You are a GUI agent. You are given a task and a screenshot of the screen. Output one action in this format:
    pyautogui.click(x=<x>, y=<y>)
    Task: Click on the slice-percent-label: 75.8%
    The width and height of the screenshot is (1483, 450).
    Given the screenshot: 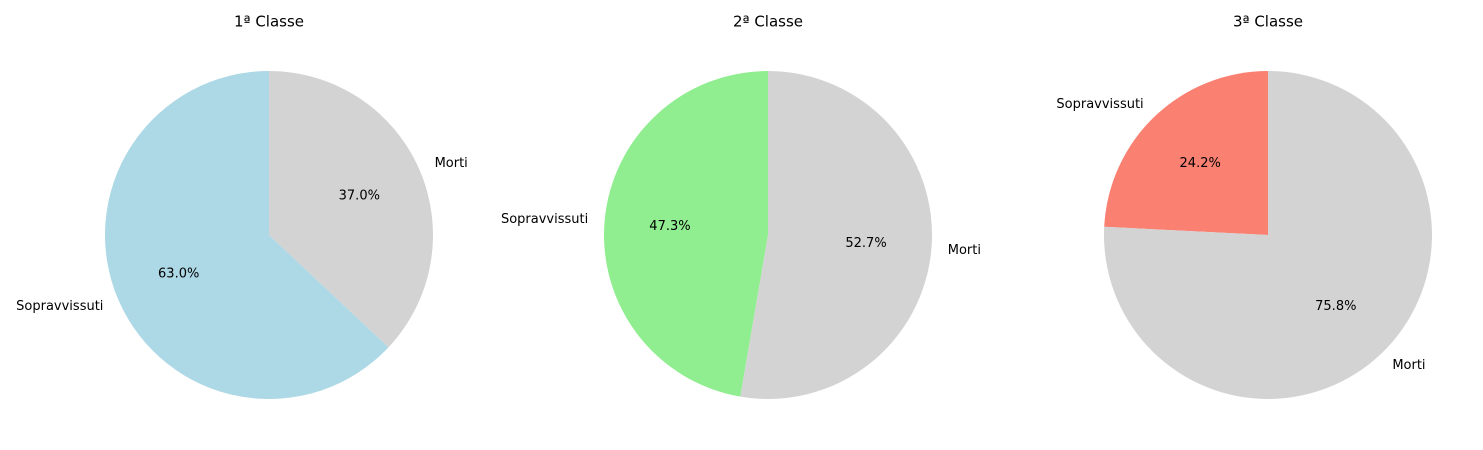 What is the action you would take?
    pyautogui.click(x=1335, y=306)
    